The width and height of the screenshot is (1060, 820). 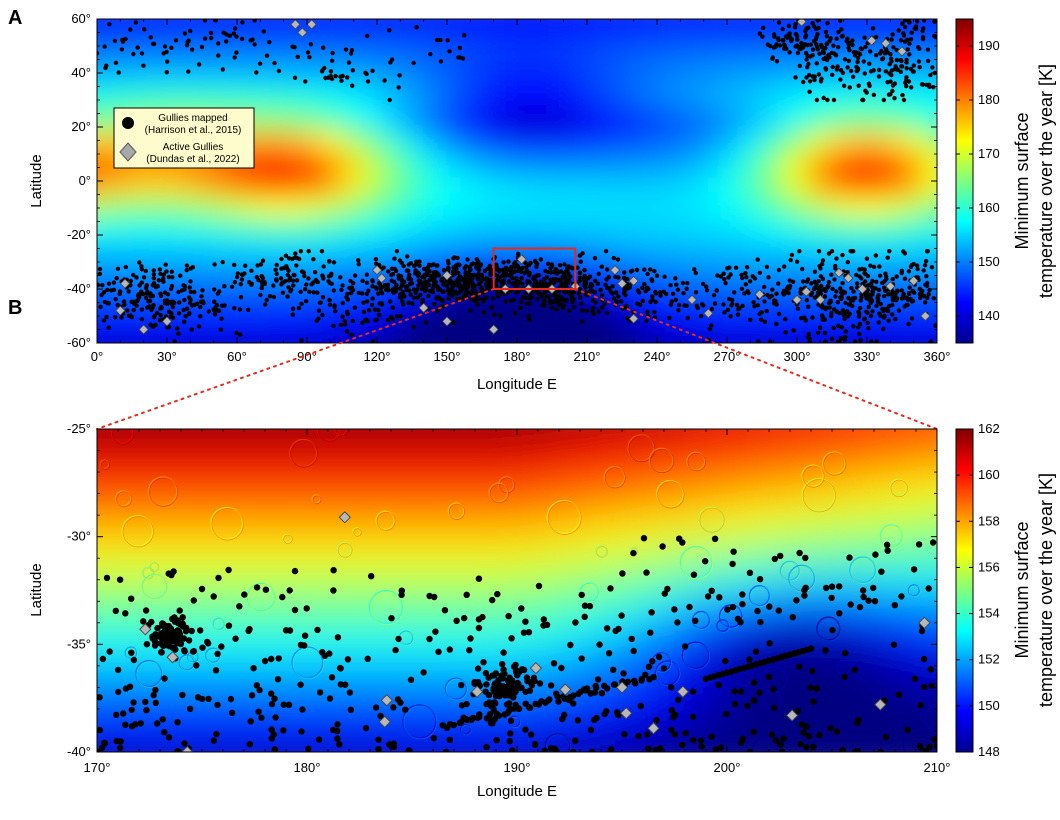 What do you see at coordinates (447, 321) in the screenshot?
I see `active-gully-point` at bounding box center [447, 321].